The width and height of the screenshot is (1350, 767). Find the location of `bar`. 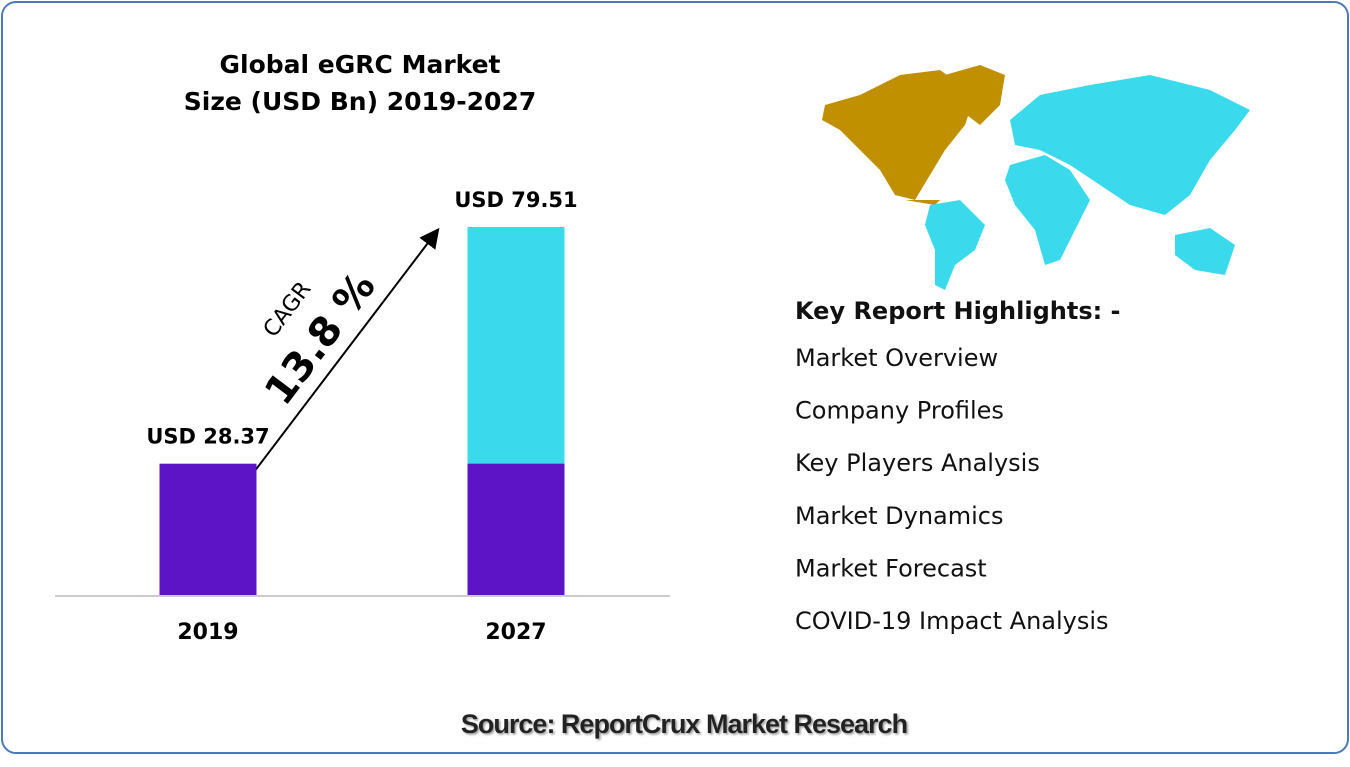

bar is located at coordinates (208, 529).